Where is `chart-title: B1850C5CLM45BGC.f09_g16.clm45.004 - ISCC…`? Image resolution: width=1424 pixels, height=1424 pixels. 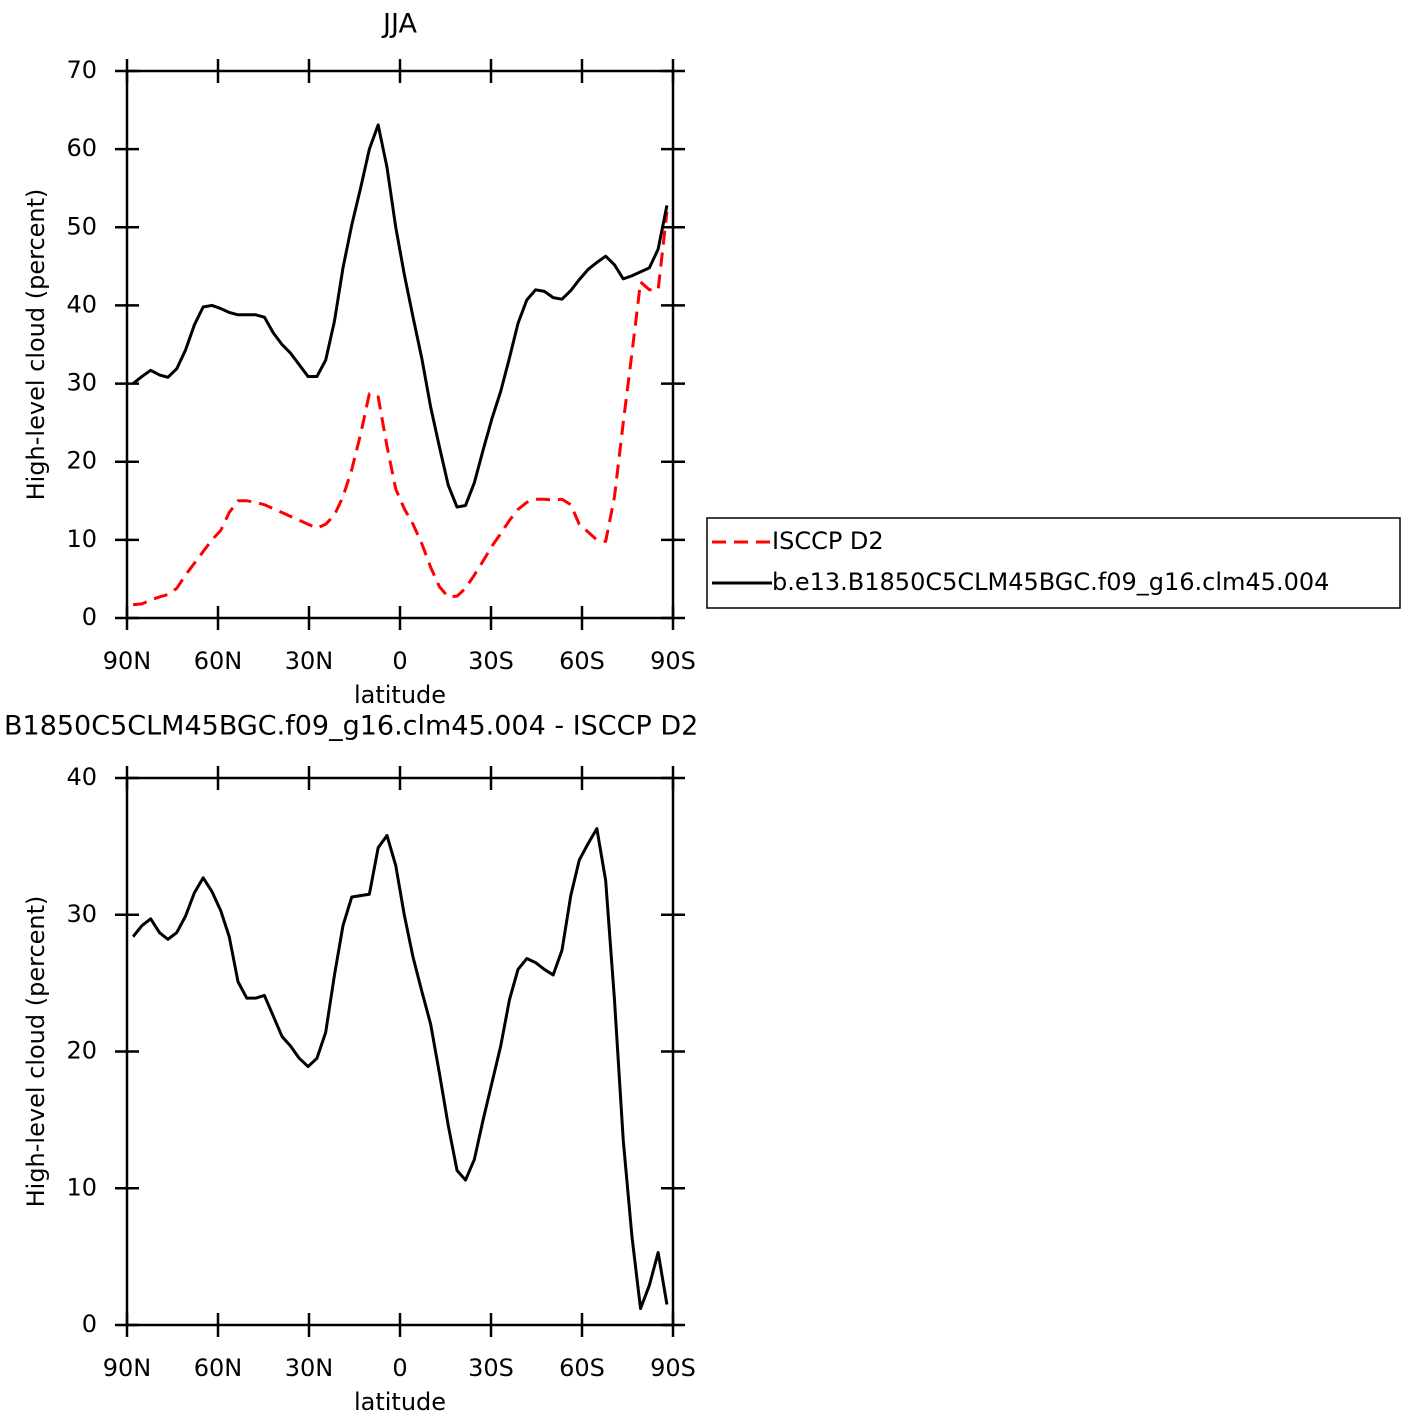 chart-title: B1850C5CLM45BGC.f09_g16.clm45.004 - ISCC… is located at coordinates (351, 726).